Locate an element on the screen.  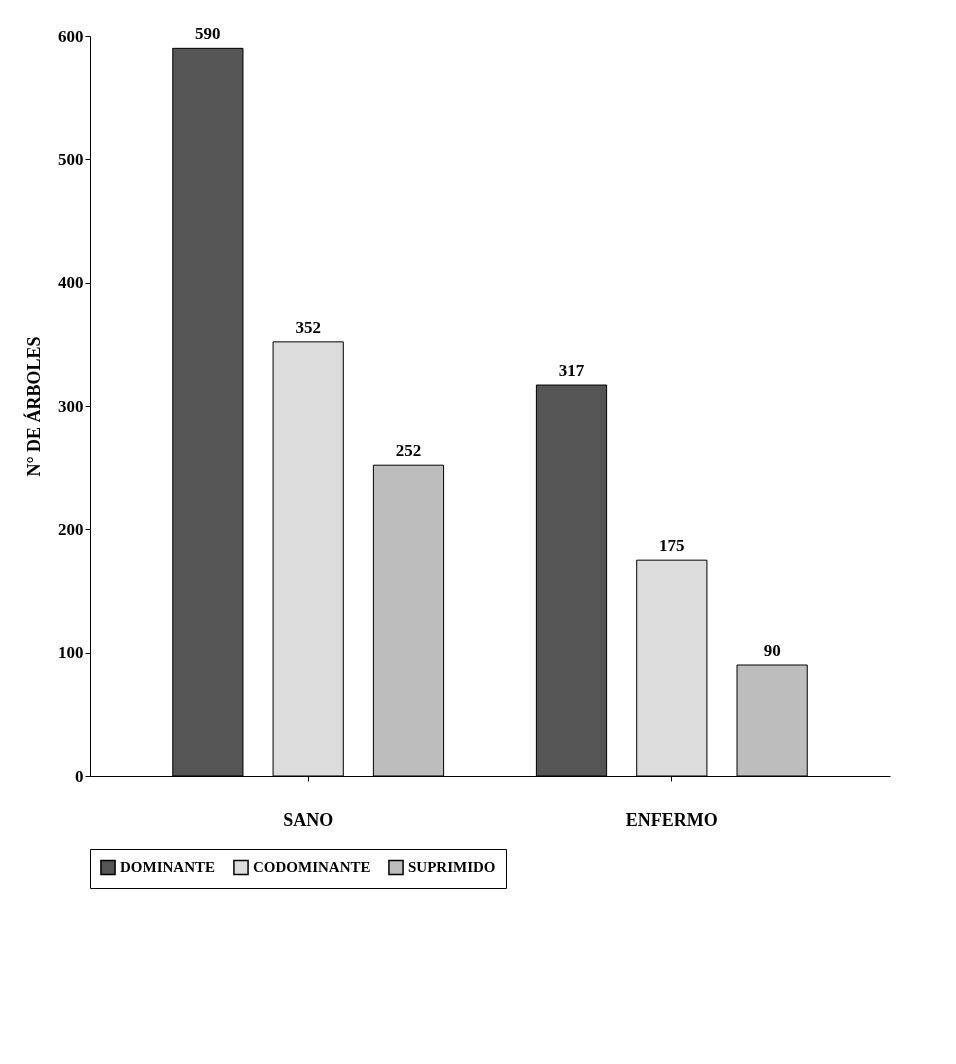
legend-label: CODOMINANTE is located at coordinates (312, 867).